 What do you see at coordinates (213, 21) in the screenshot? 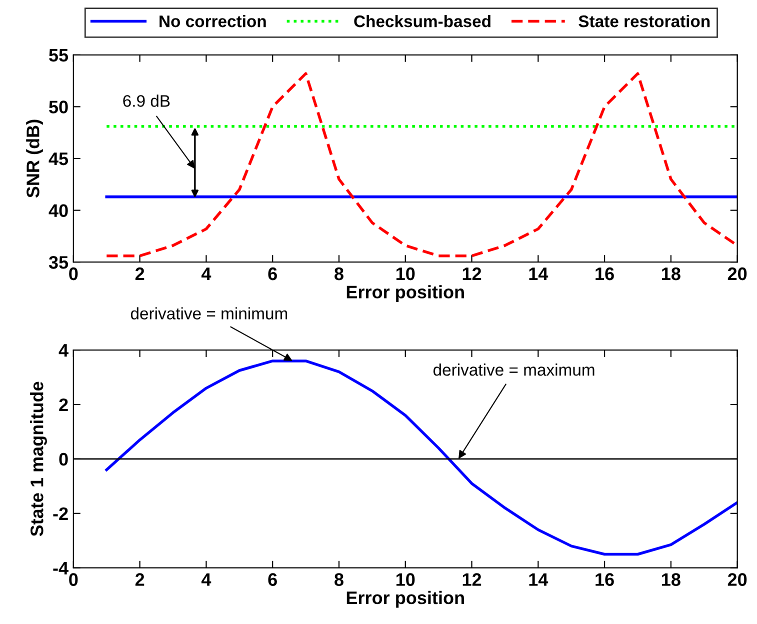
I see `legend-label: No correction` at bounding box center [213, 21].